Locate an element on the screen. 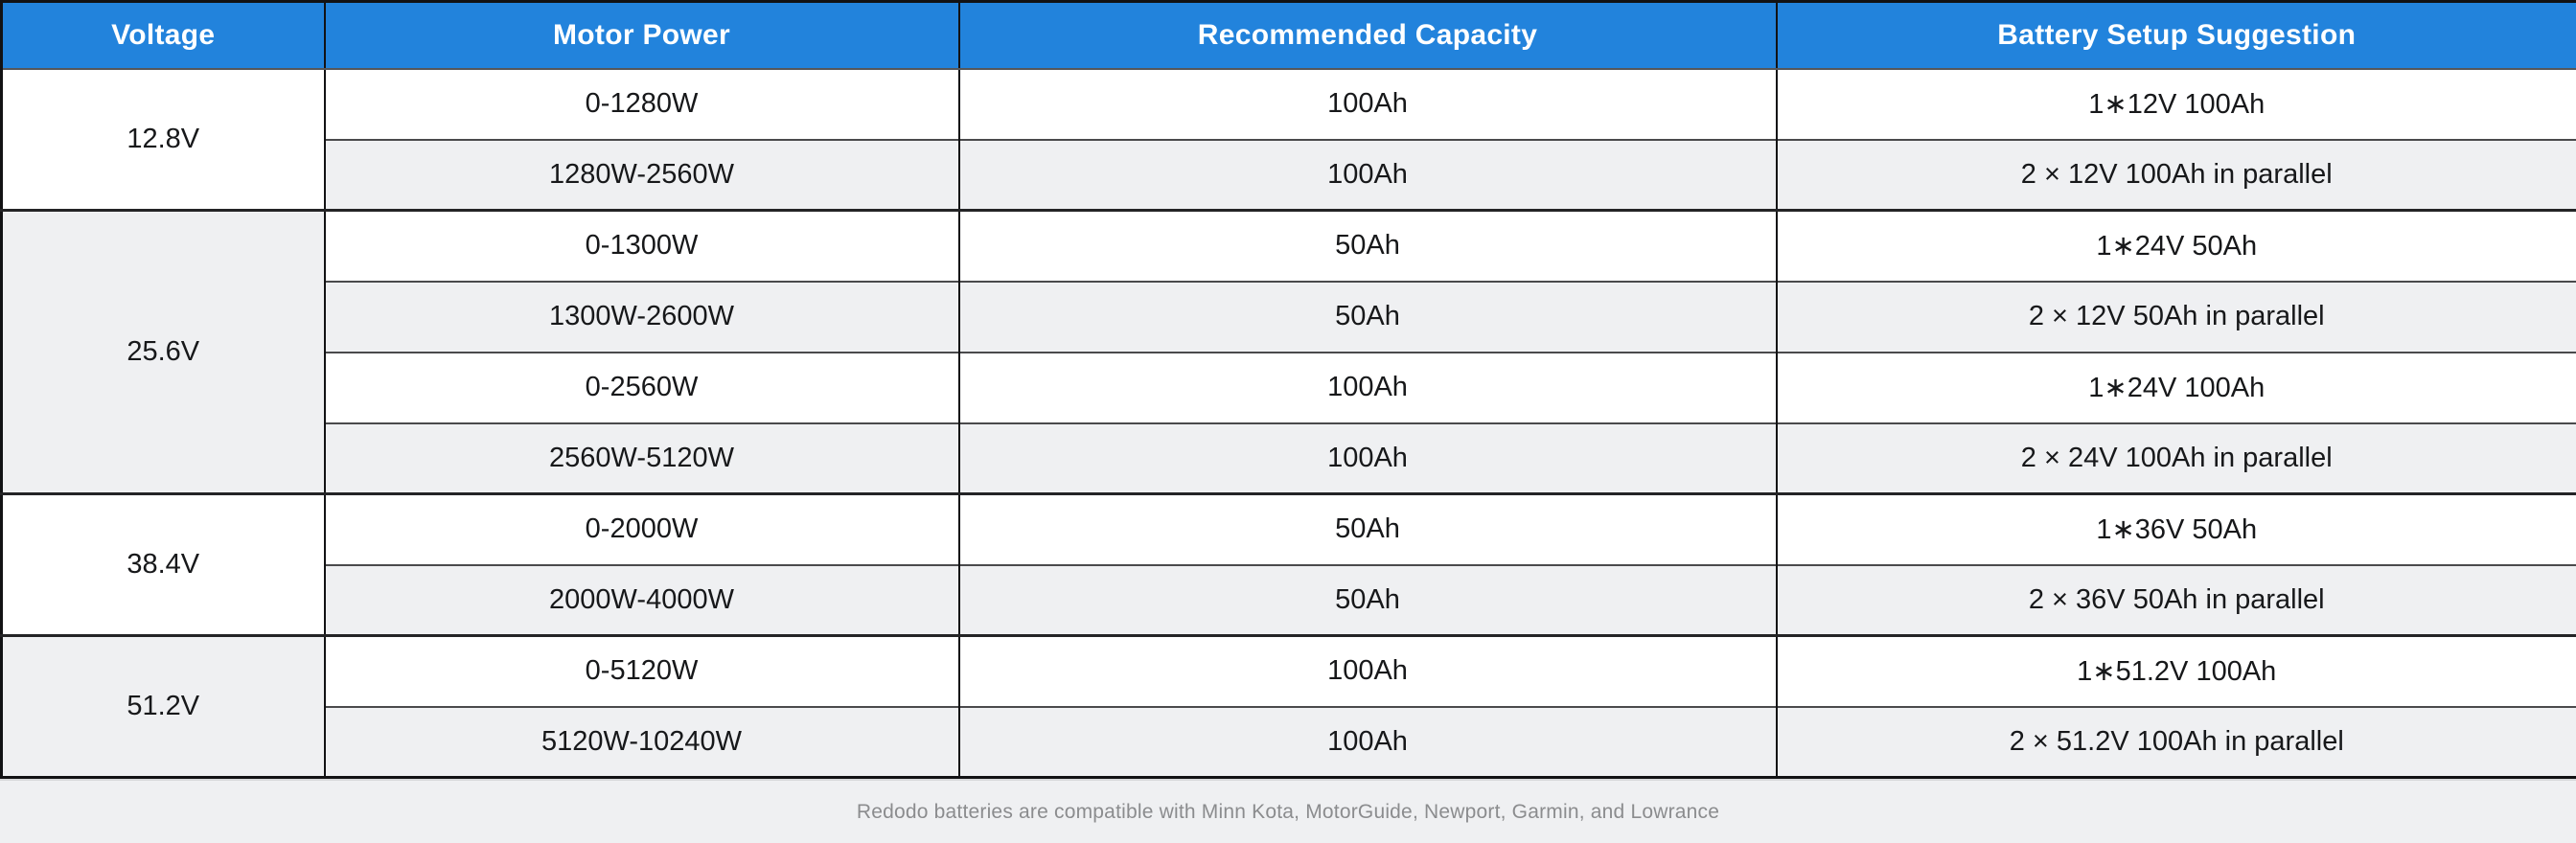 Image resolution: width=2576 pixels, height=843 pixels. motor-power-cell: 0-2000W is located at coordinates (642, 528).